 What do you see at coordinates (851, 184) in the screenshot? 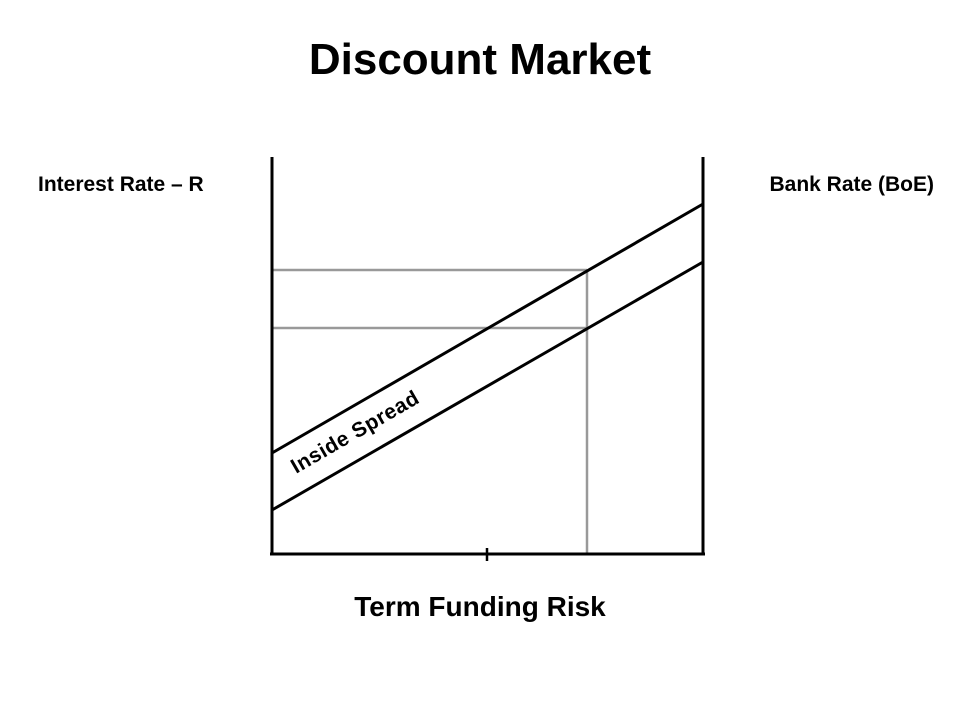
I see `y-axis-right-label: Bank Rate (BoE)` at bounding box center [851, 184].